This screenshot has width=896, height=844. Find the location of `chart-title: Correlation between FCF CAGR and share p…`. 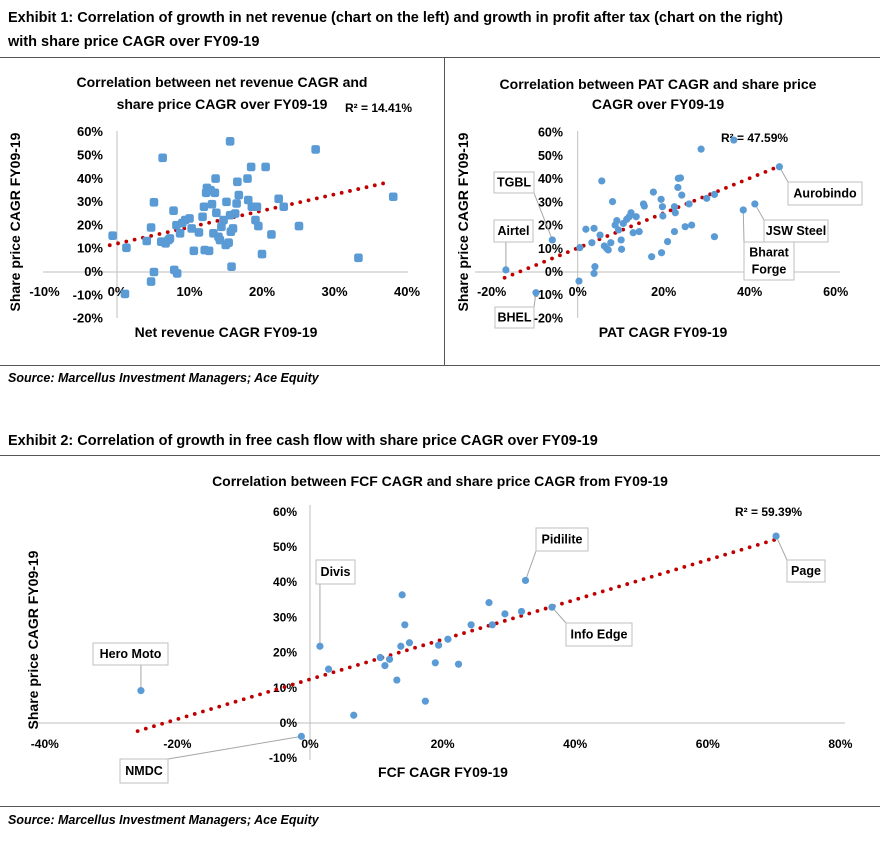

chart-title: Correlation between FCF CAGR and share p… is located at coordinates (440, 481).